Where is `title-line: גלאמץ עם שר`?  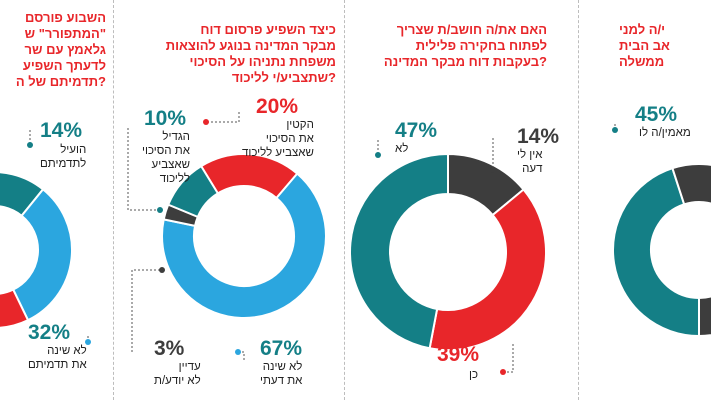
title-line: גלאמץ עם שר is located at coordinates (65, 49).